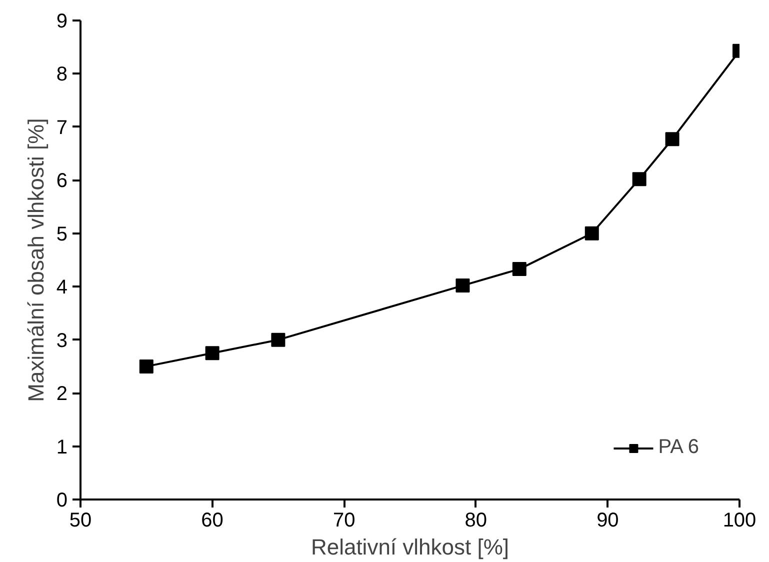 The height and width of the screenshot is (562, 769). Describe the element at coordinates (476, 521) in the screenshot. I see `x-tick-label: 80` at that location.